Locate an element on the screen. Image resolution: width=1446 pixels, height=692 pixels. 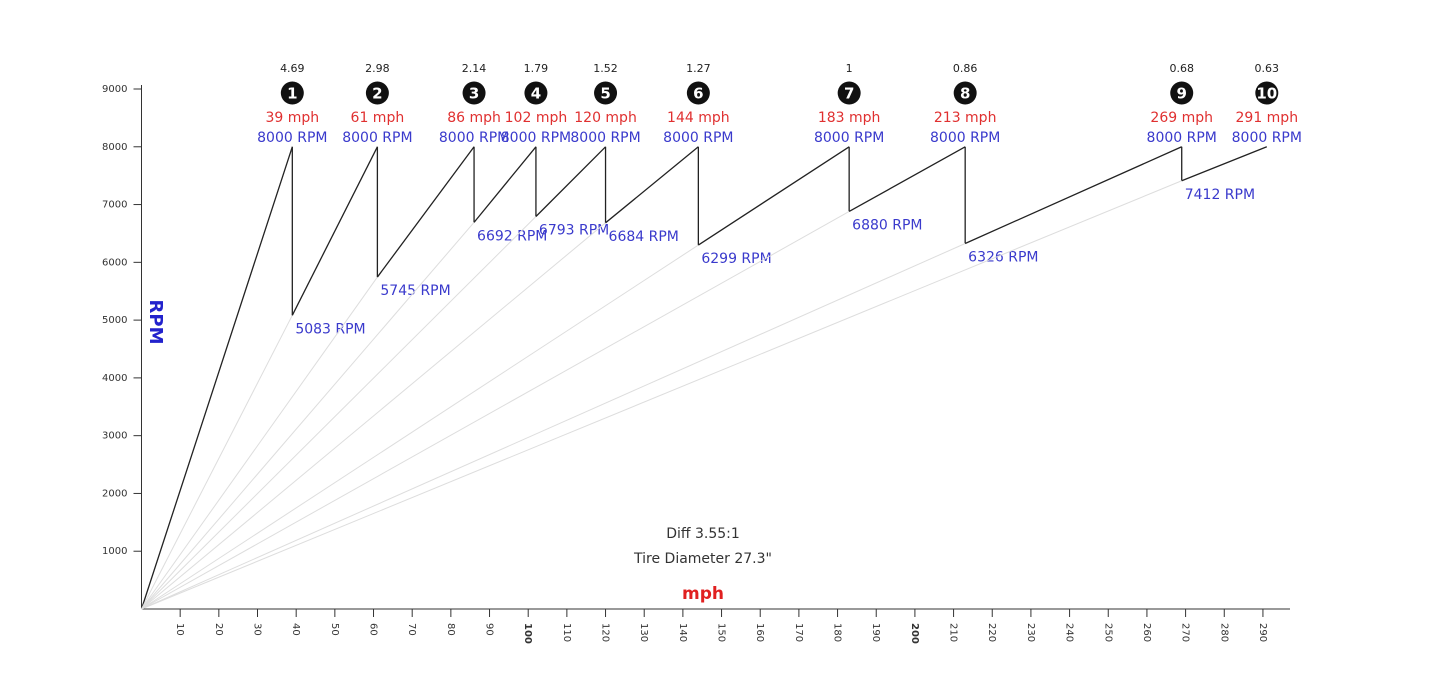
shift-mph-label: 291 mph is located at coordinates (1267, 118).